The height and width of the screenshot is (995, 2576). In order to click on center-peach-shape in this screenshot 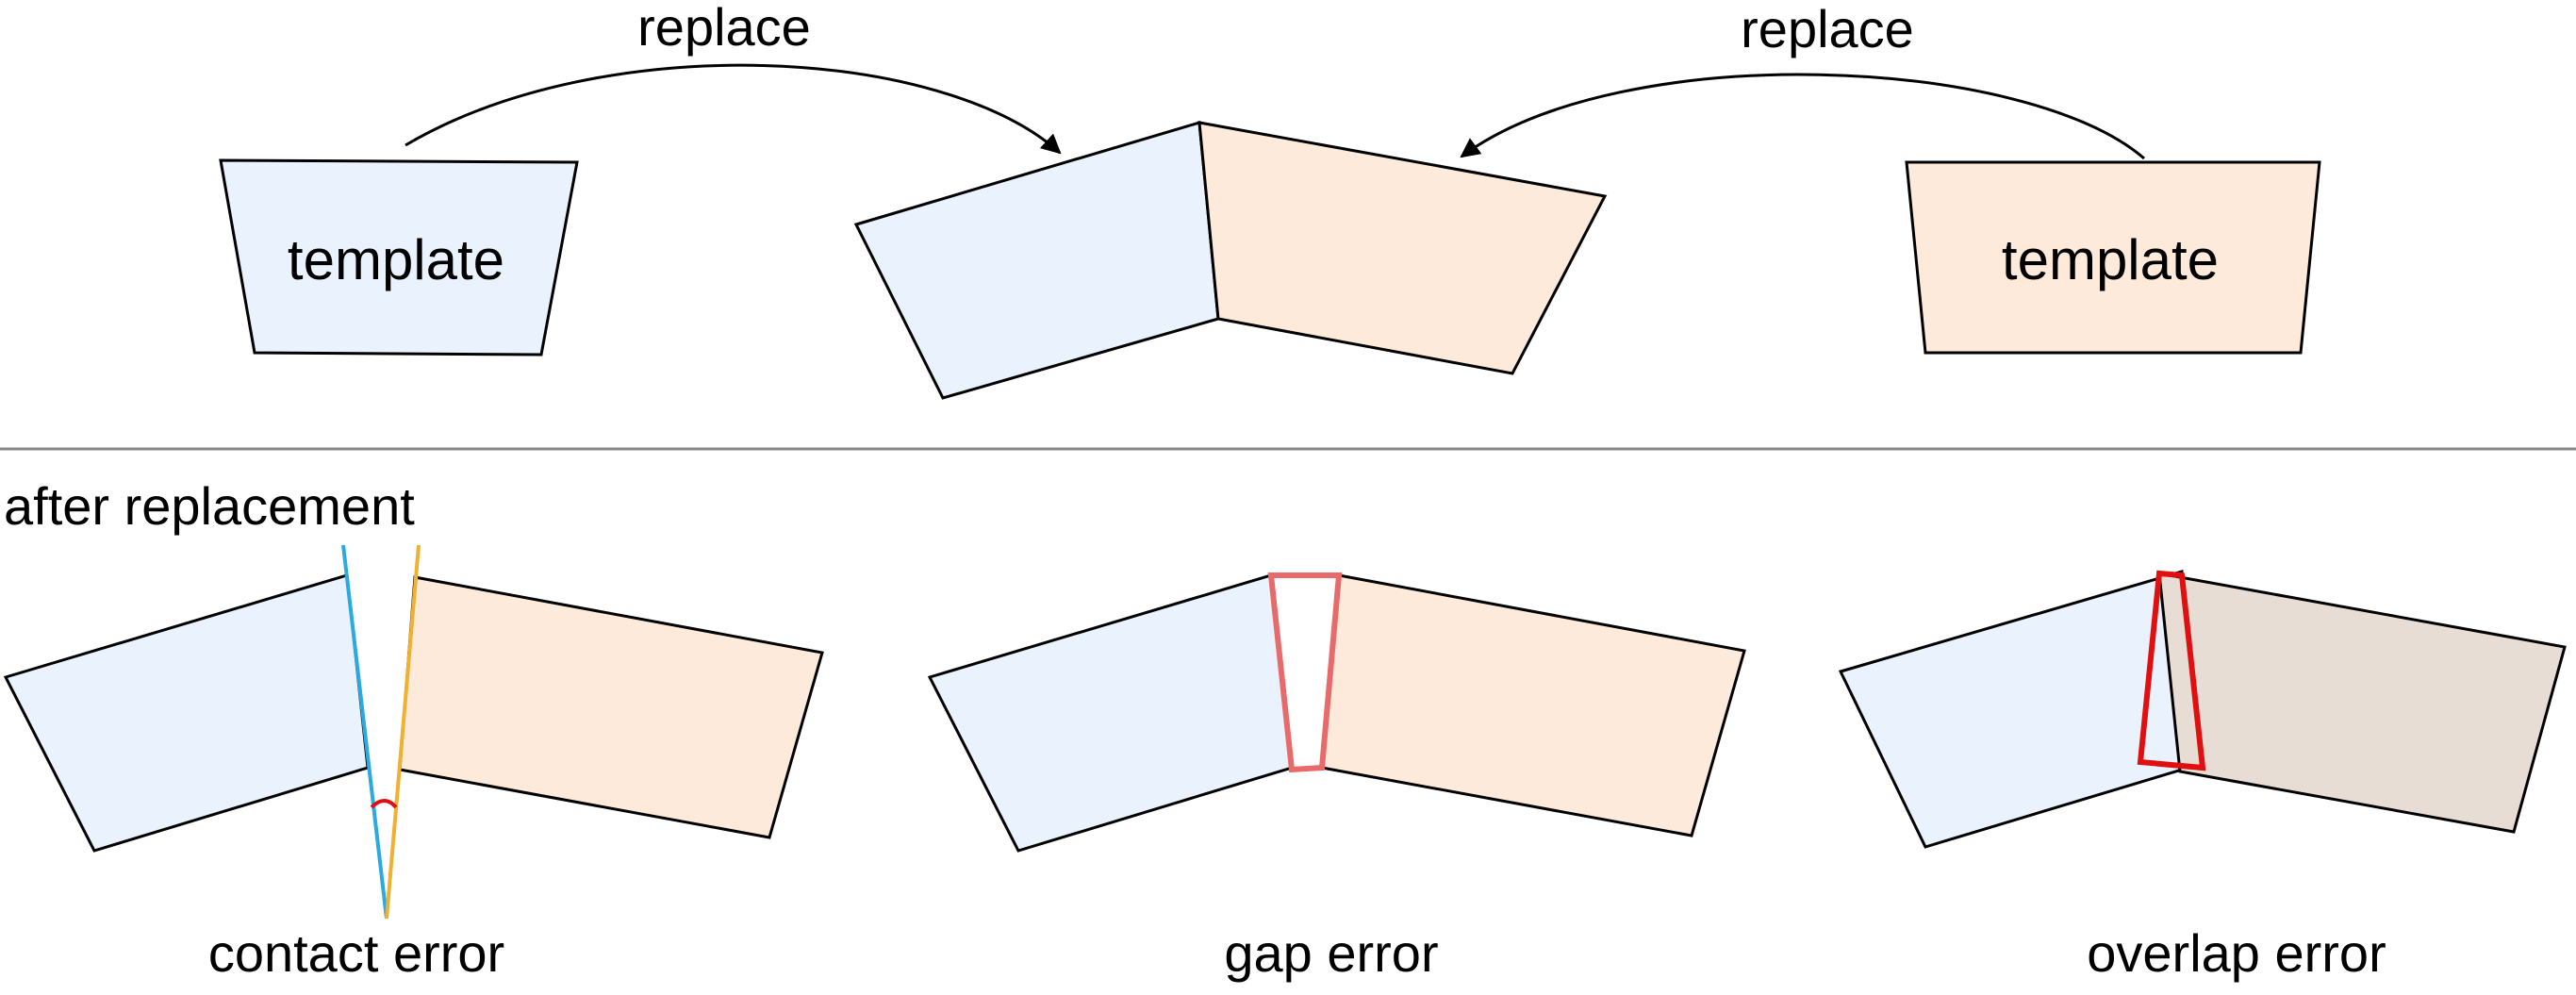, I will do `click(1402, 248)`.